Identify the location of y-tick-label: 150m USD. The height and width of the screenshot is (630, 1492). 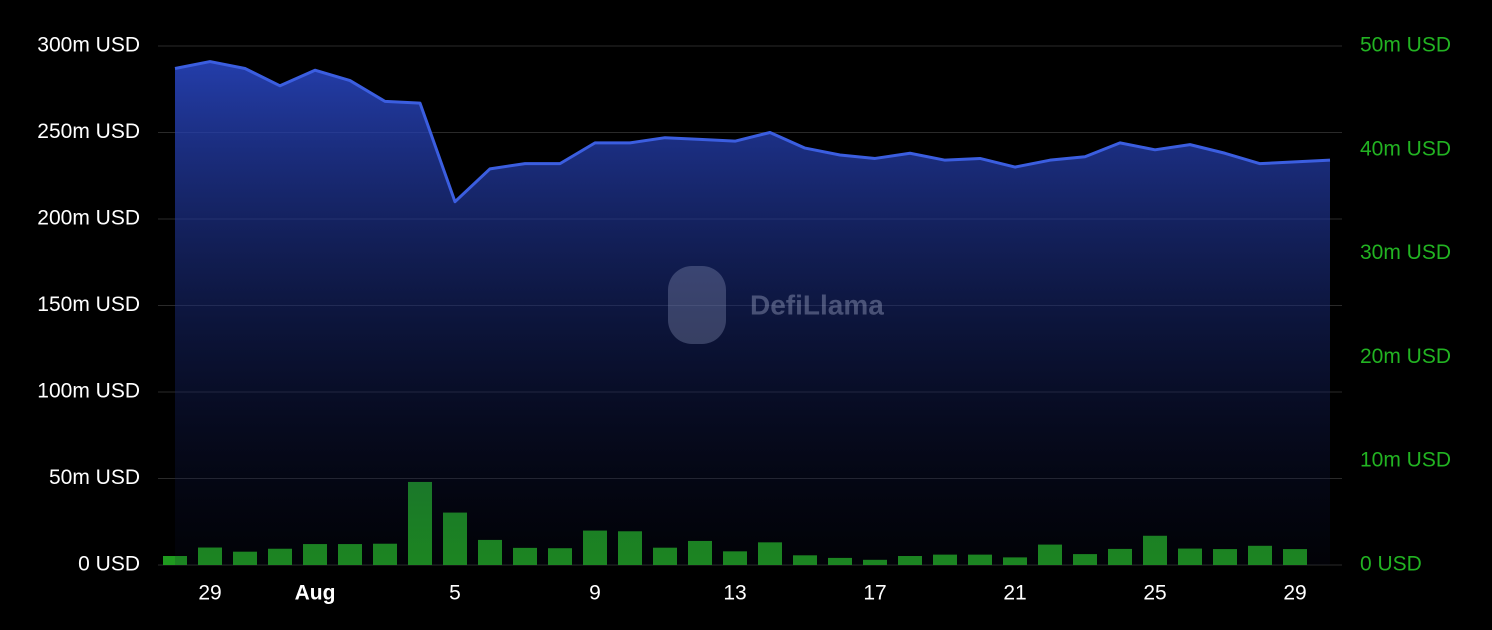
(88, 304).